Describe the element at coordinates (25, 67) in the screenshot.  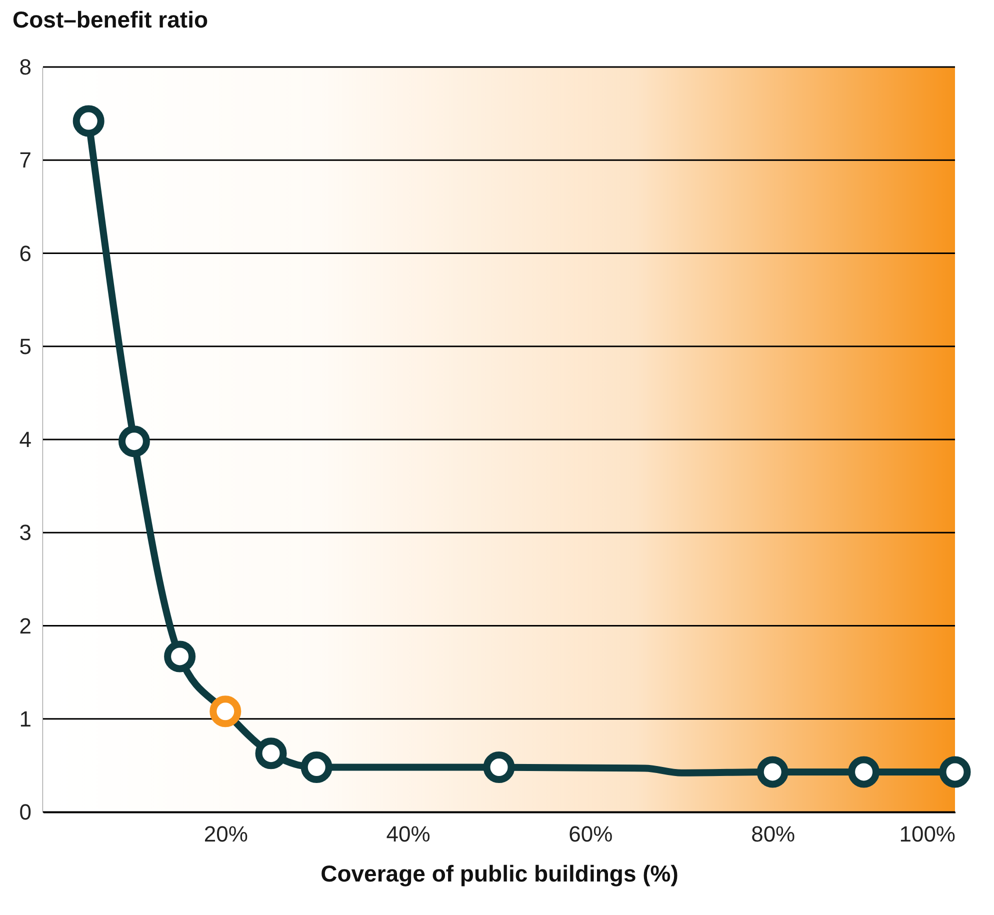
I see `y-tick-label: 8` at that location.